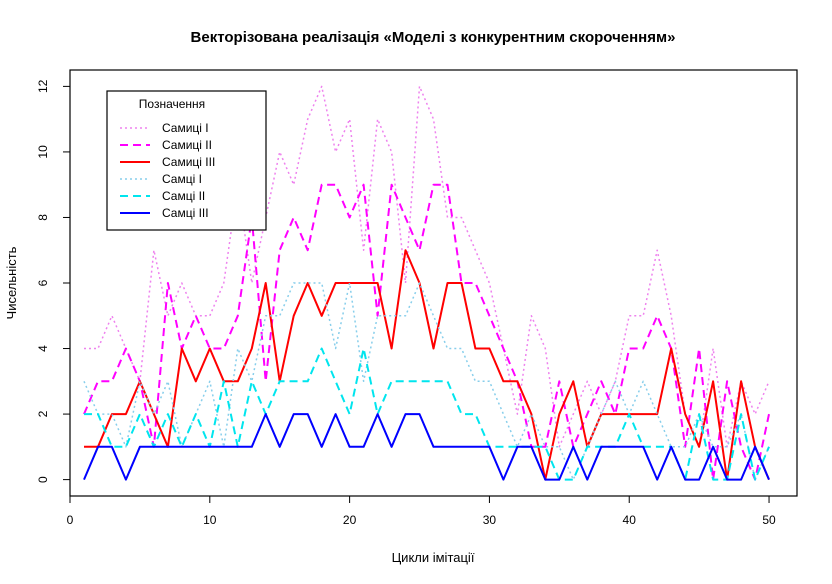 This screenshot has width=832, height=584. What do you see at coordinates (43, 152) in the screenshot?
I see `y-tick-label: 10` at bounding box center [43, 152].